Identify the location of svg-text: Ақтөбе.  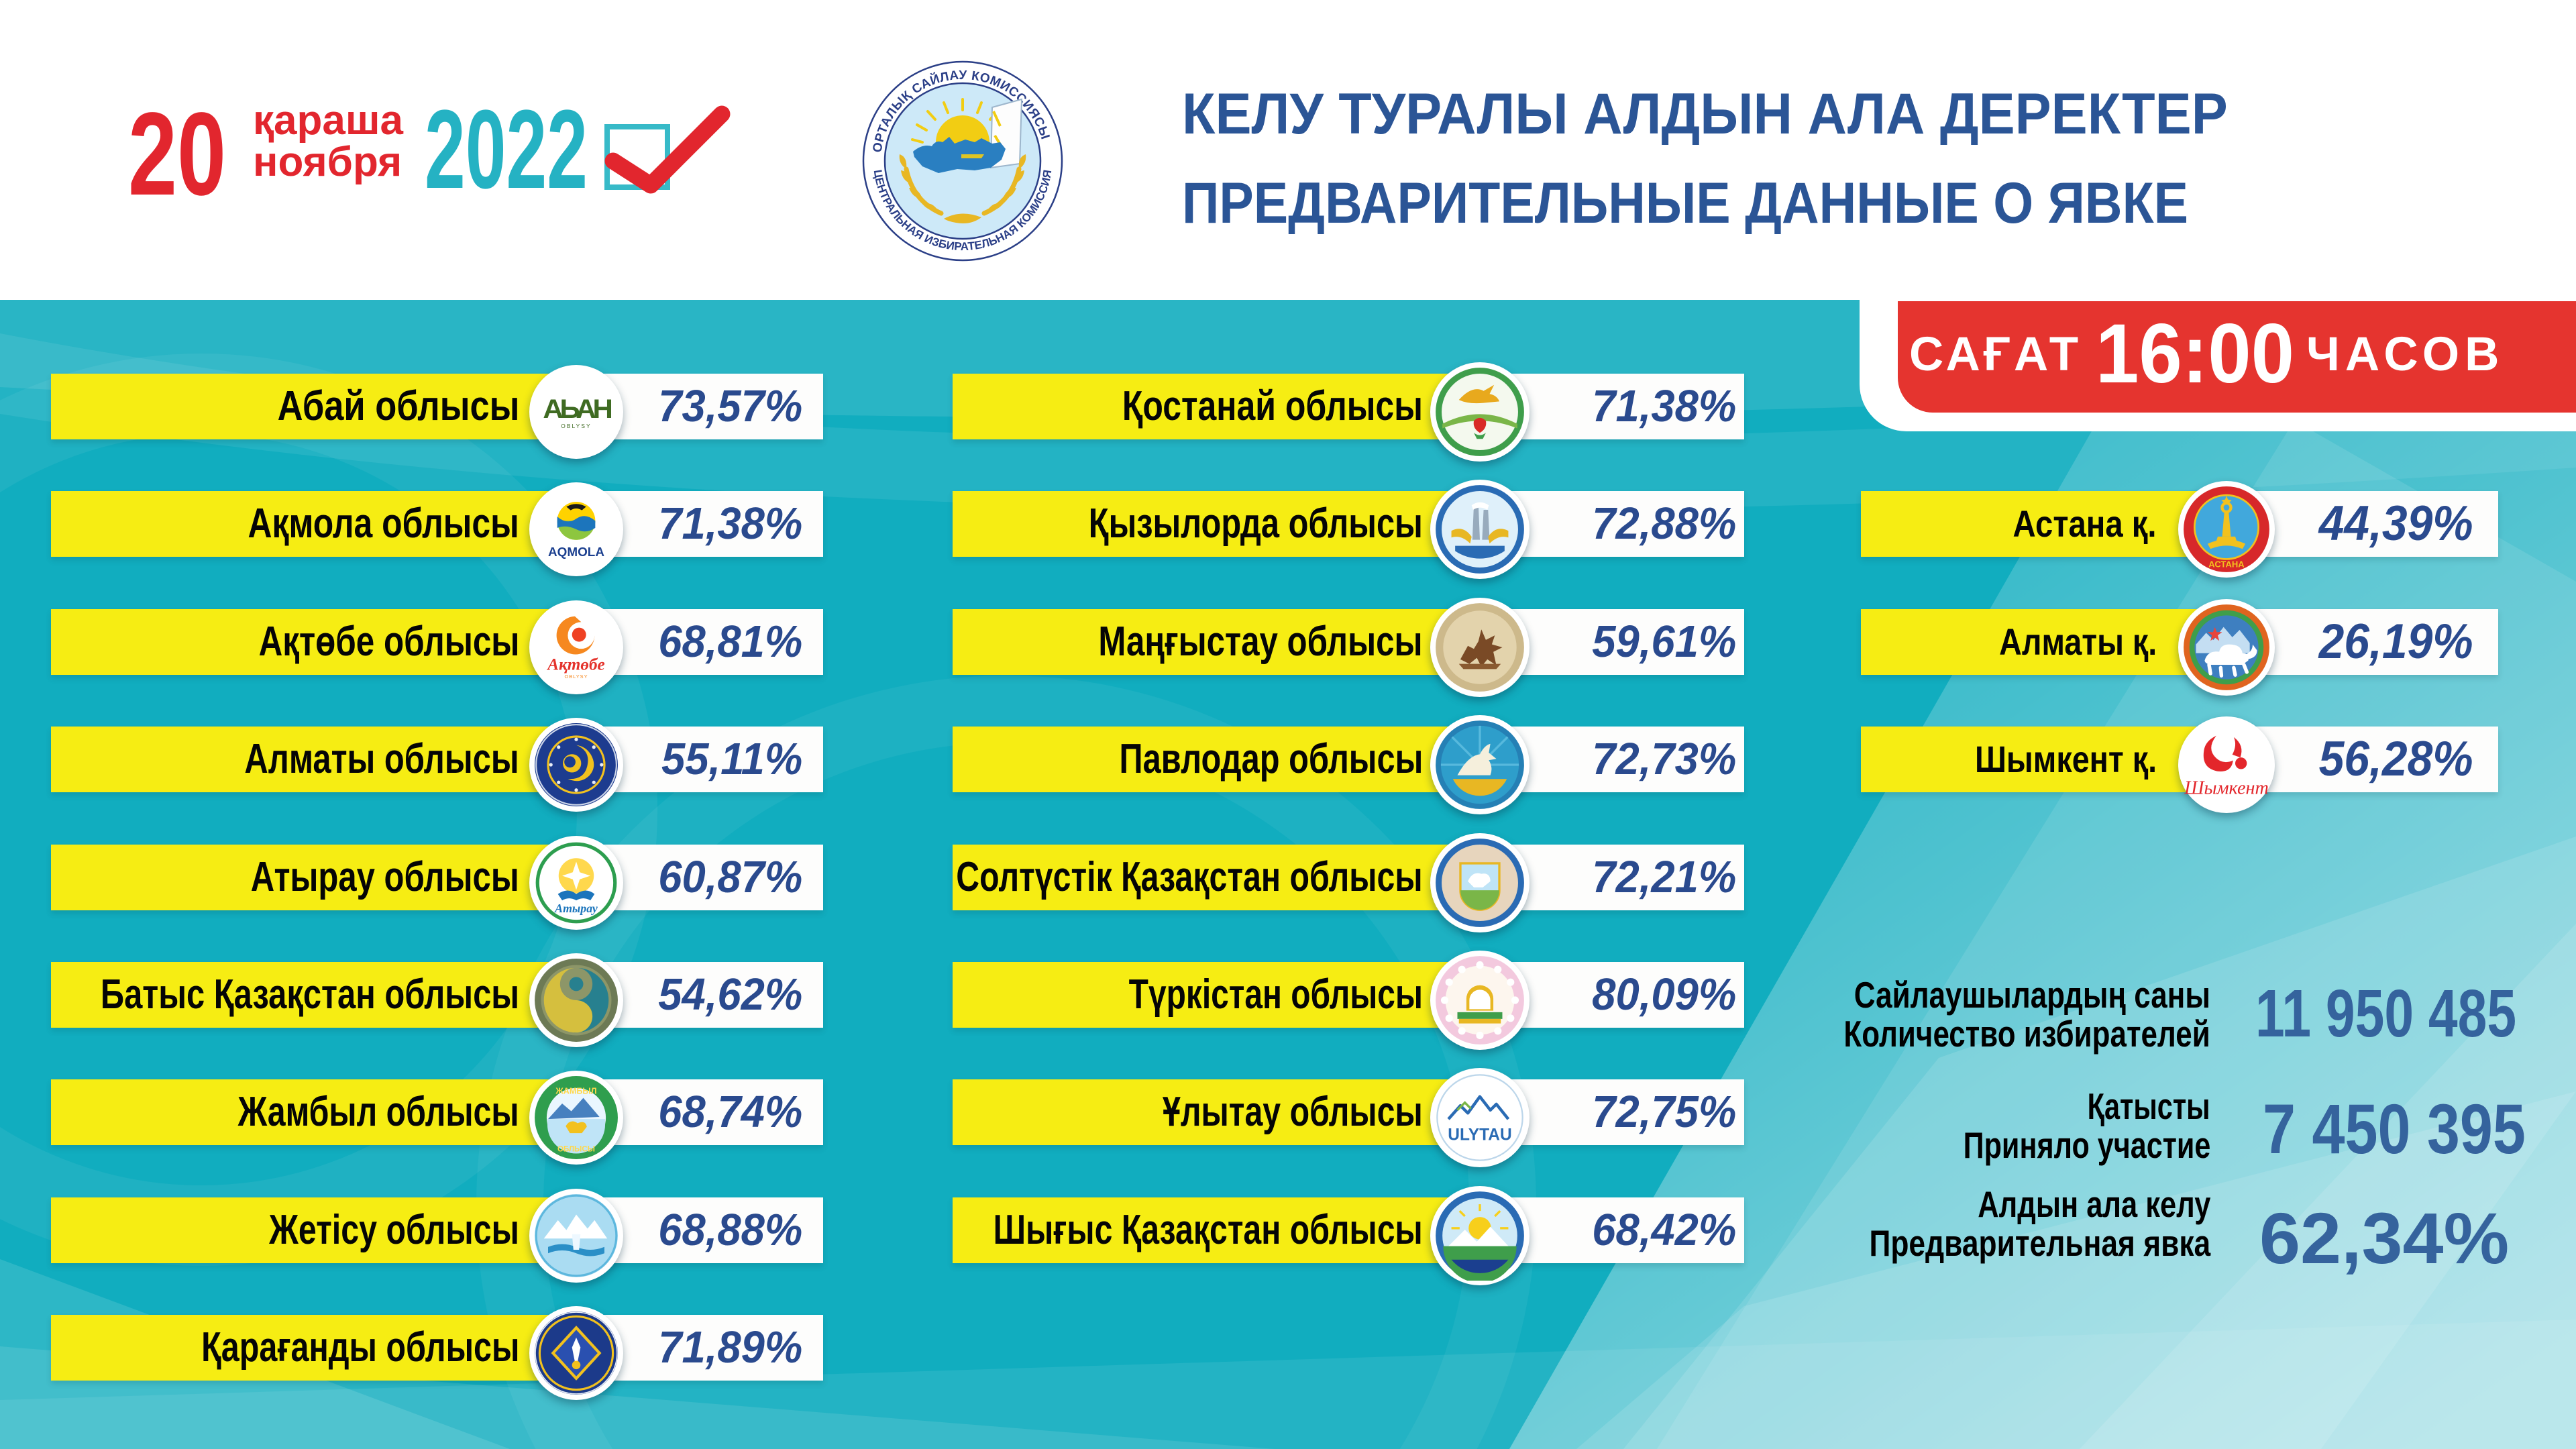
(575, 665).